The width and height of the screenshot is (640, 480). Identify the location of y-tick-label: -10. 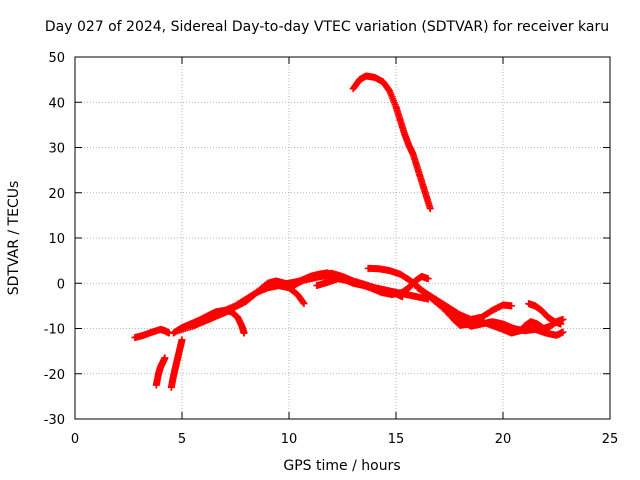
(54, 330).